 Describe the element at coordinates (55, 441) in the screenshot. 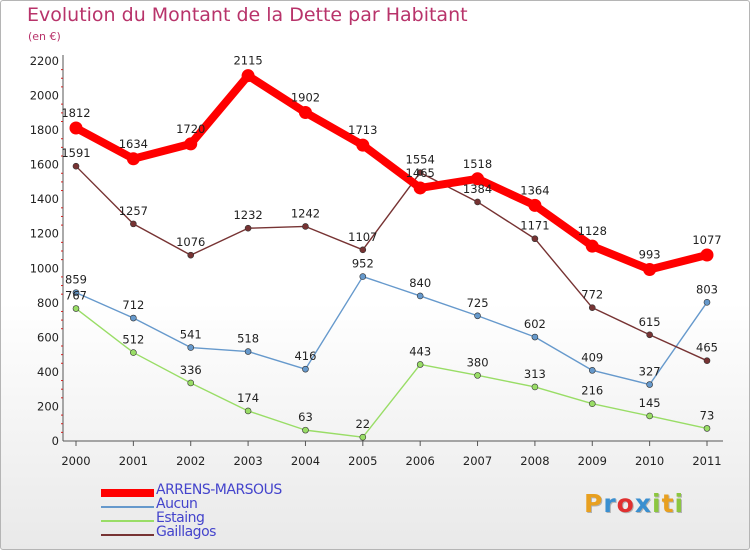

I see `y-tick-label: 0` at that location.